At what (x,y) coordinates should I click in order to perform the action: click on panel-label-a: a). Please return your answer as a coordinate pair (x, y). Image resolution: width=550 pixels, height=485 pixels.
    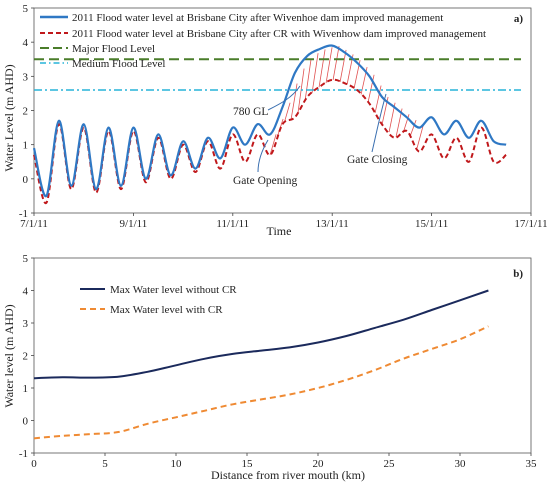
    Looking at the image, I should click on (519, 19).